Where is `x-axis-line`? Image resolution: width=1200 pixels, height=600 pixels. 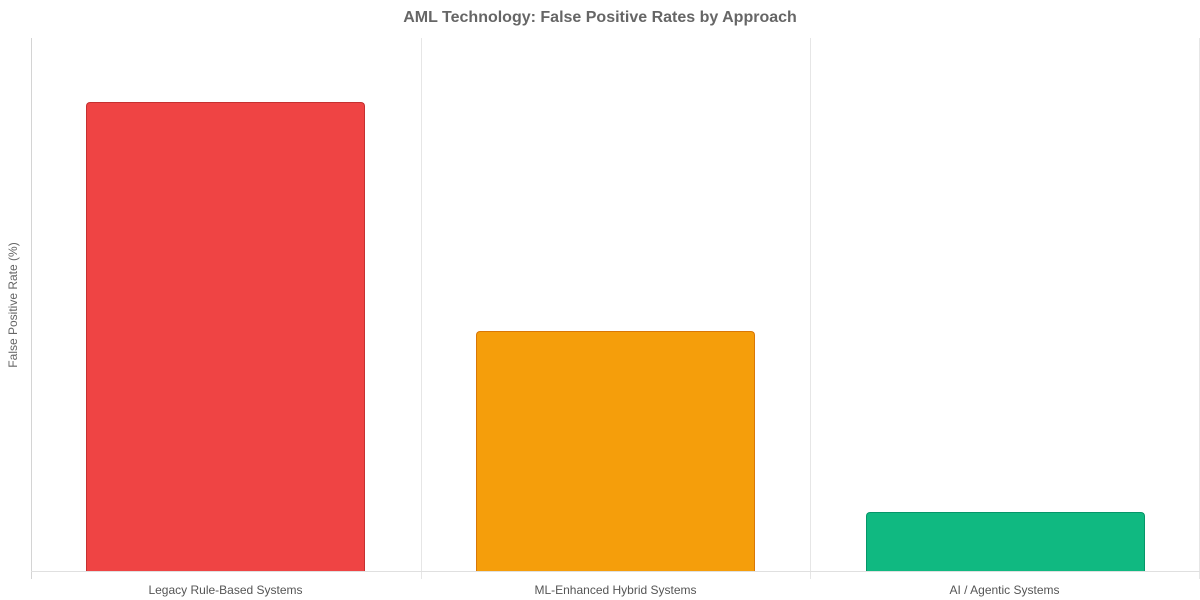
x-axis-line is located at coordinates (615, 571).